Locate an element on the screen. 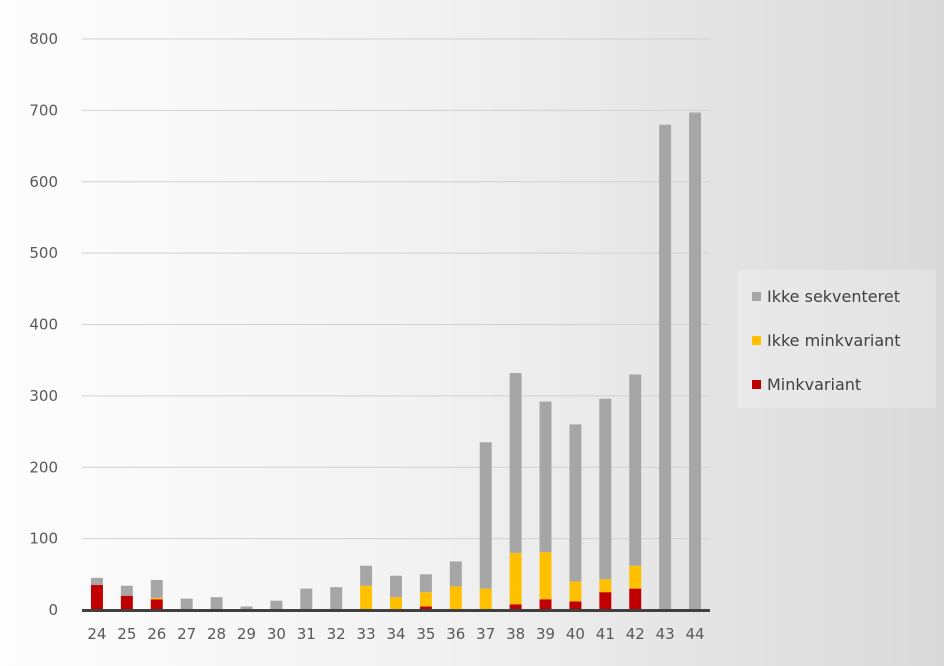 This screenshot has height=666, width=944. x-tick-label-38: 38 is located at coordinates (515, 634).